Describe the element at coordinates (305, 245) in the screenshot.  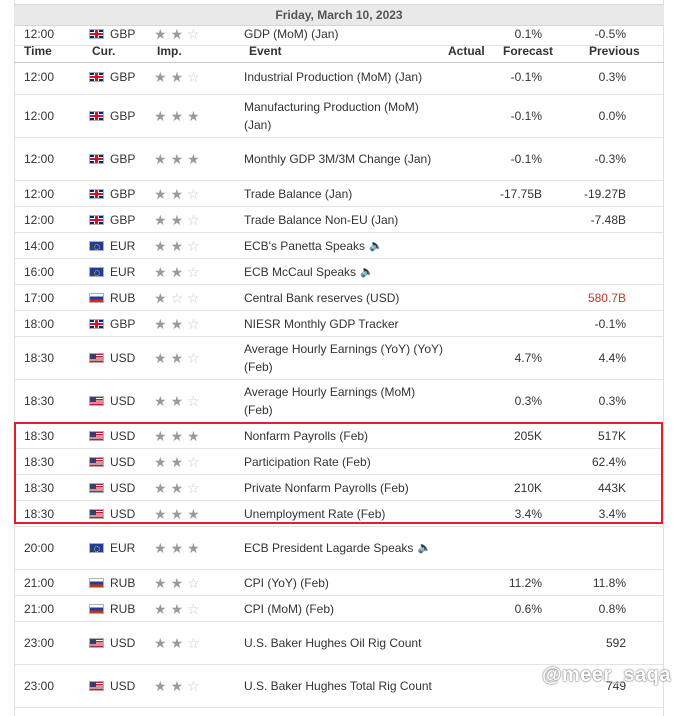
I see `event-name-text: ECB's Panetta Speaks` at that location.